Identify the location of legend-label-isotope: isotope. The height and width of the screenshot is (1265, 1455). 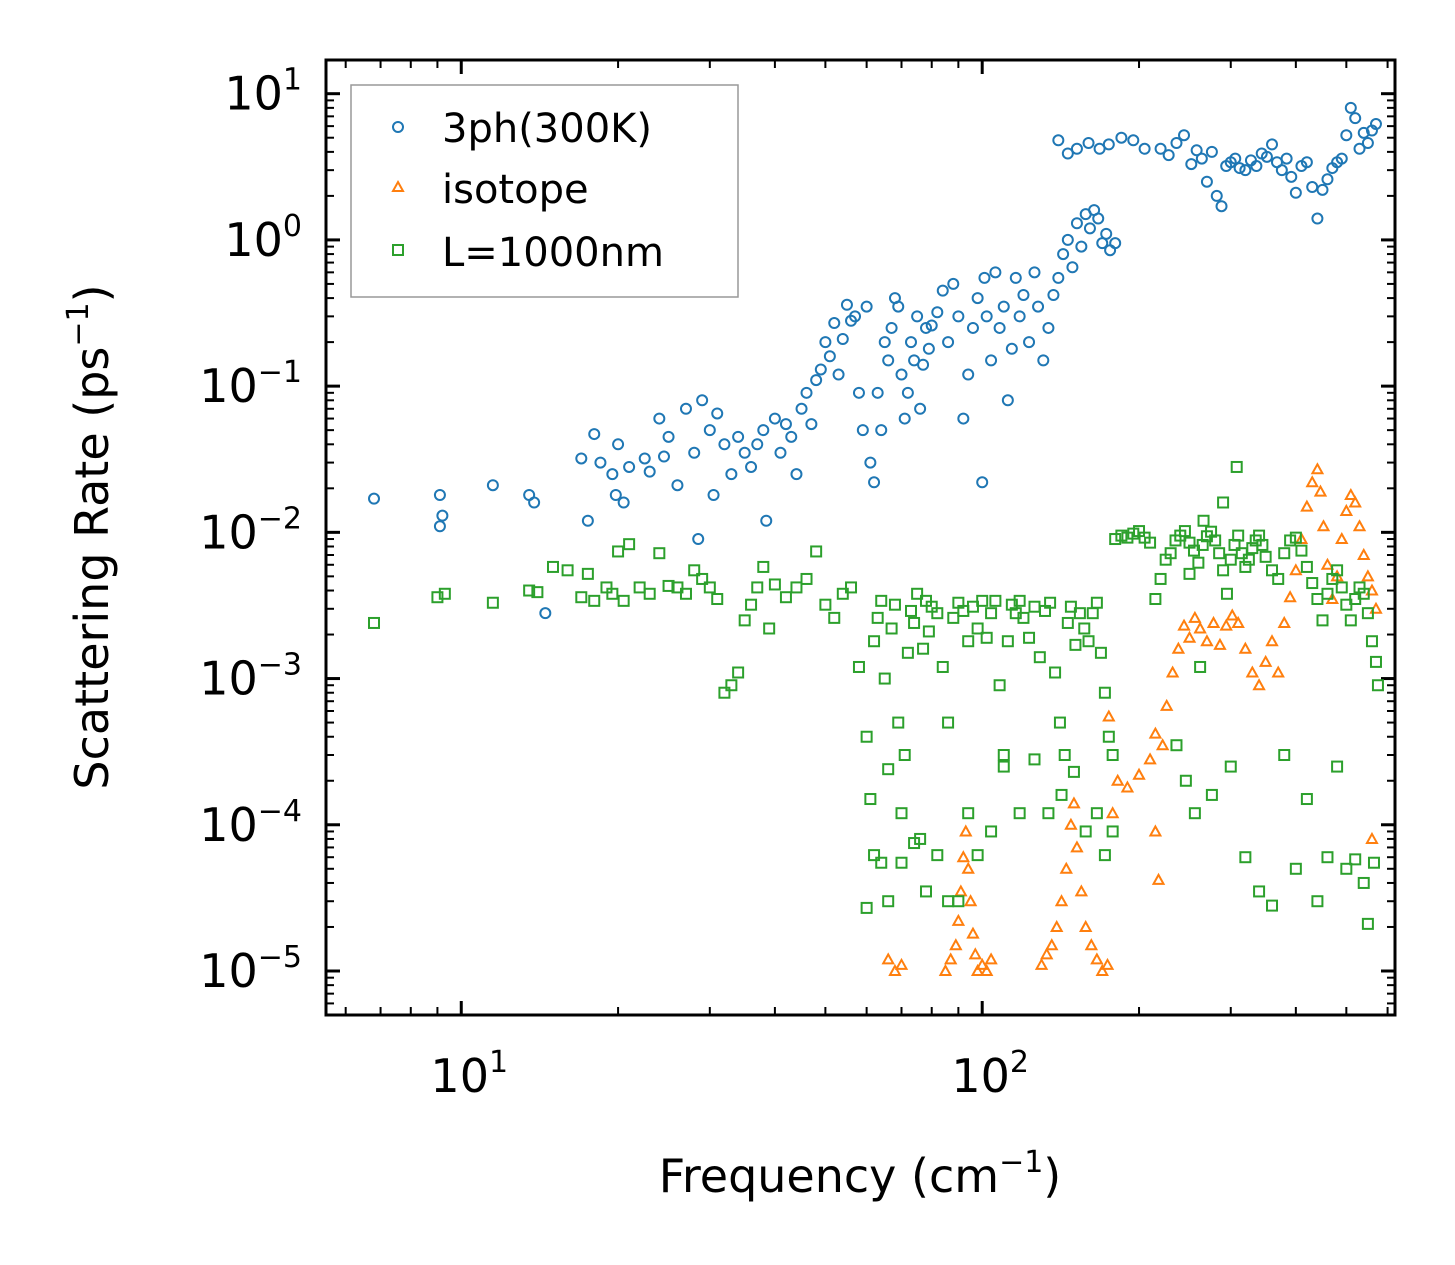
(515, 190).